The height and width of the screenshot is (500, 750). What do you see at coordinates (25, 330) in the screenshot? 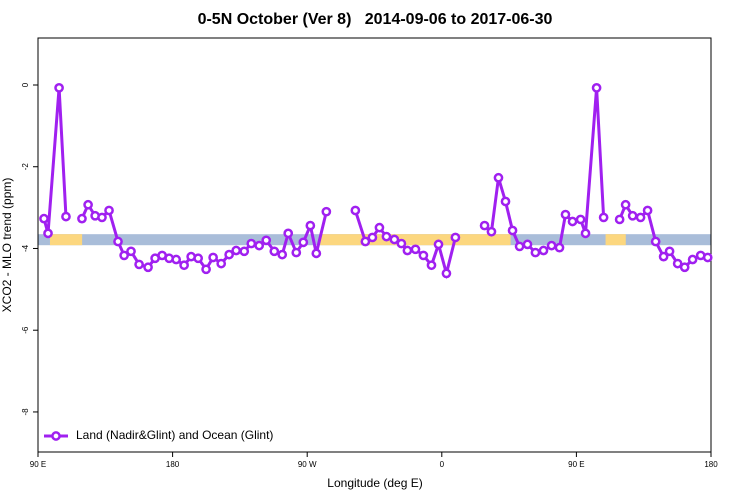
I see `y-tick-label: -6` at bounding box center [25, 330].